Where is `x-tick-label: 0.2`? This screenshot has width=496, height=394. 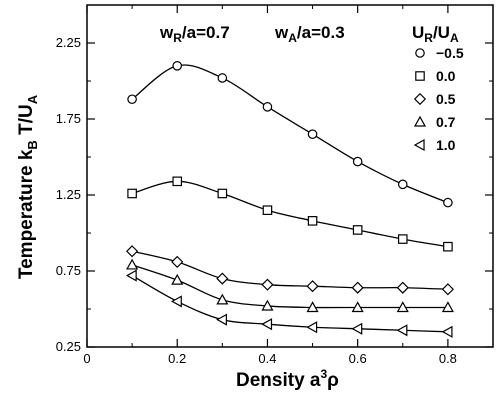 x-tick-label: 0.2 is located at coordinates (177, 358).